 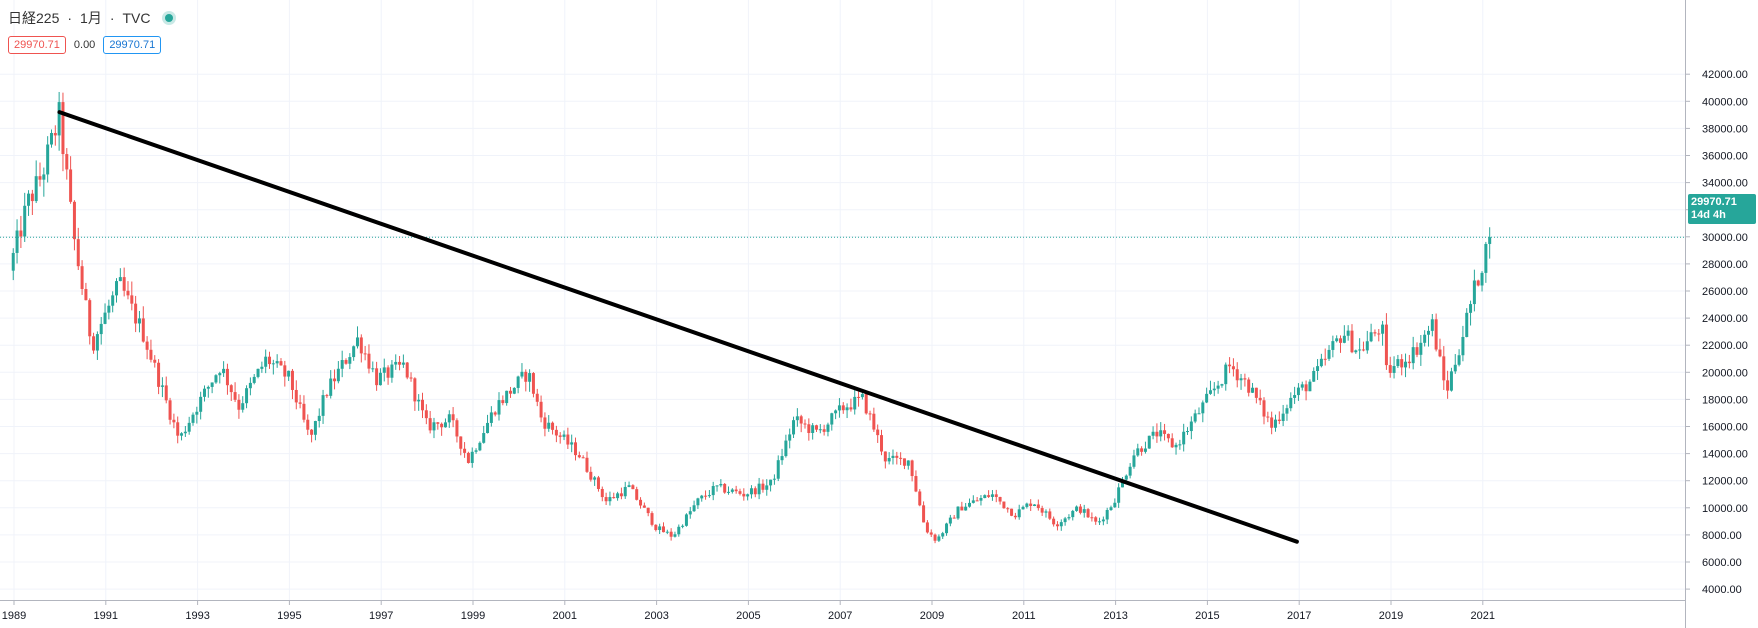 What do you see at coordinates (1024, 616) in the screenshot?
I see `x-tick-label: 2011` at bounding box center [1024, 616].